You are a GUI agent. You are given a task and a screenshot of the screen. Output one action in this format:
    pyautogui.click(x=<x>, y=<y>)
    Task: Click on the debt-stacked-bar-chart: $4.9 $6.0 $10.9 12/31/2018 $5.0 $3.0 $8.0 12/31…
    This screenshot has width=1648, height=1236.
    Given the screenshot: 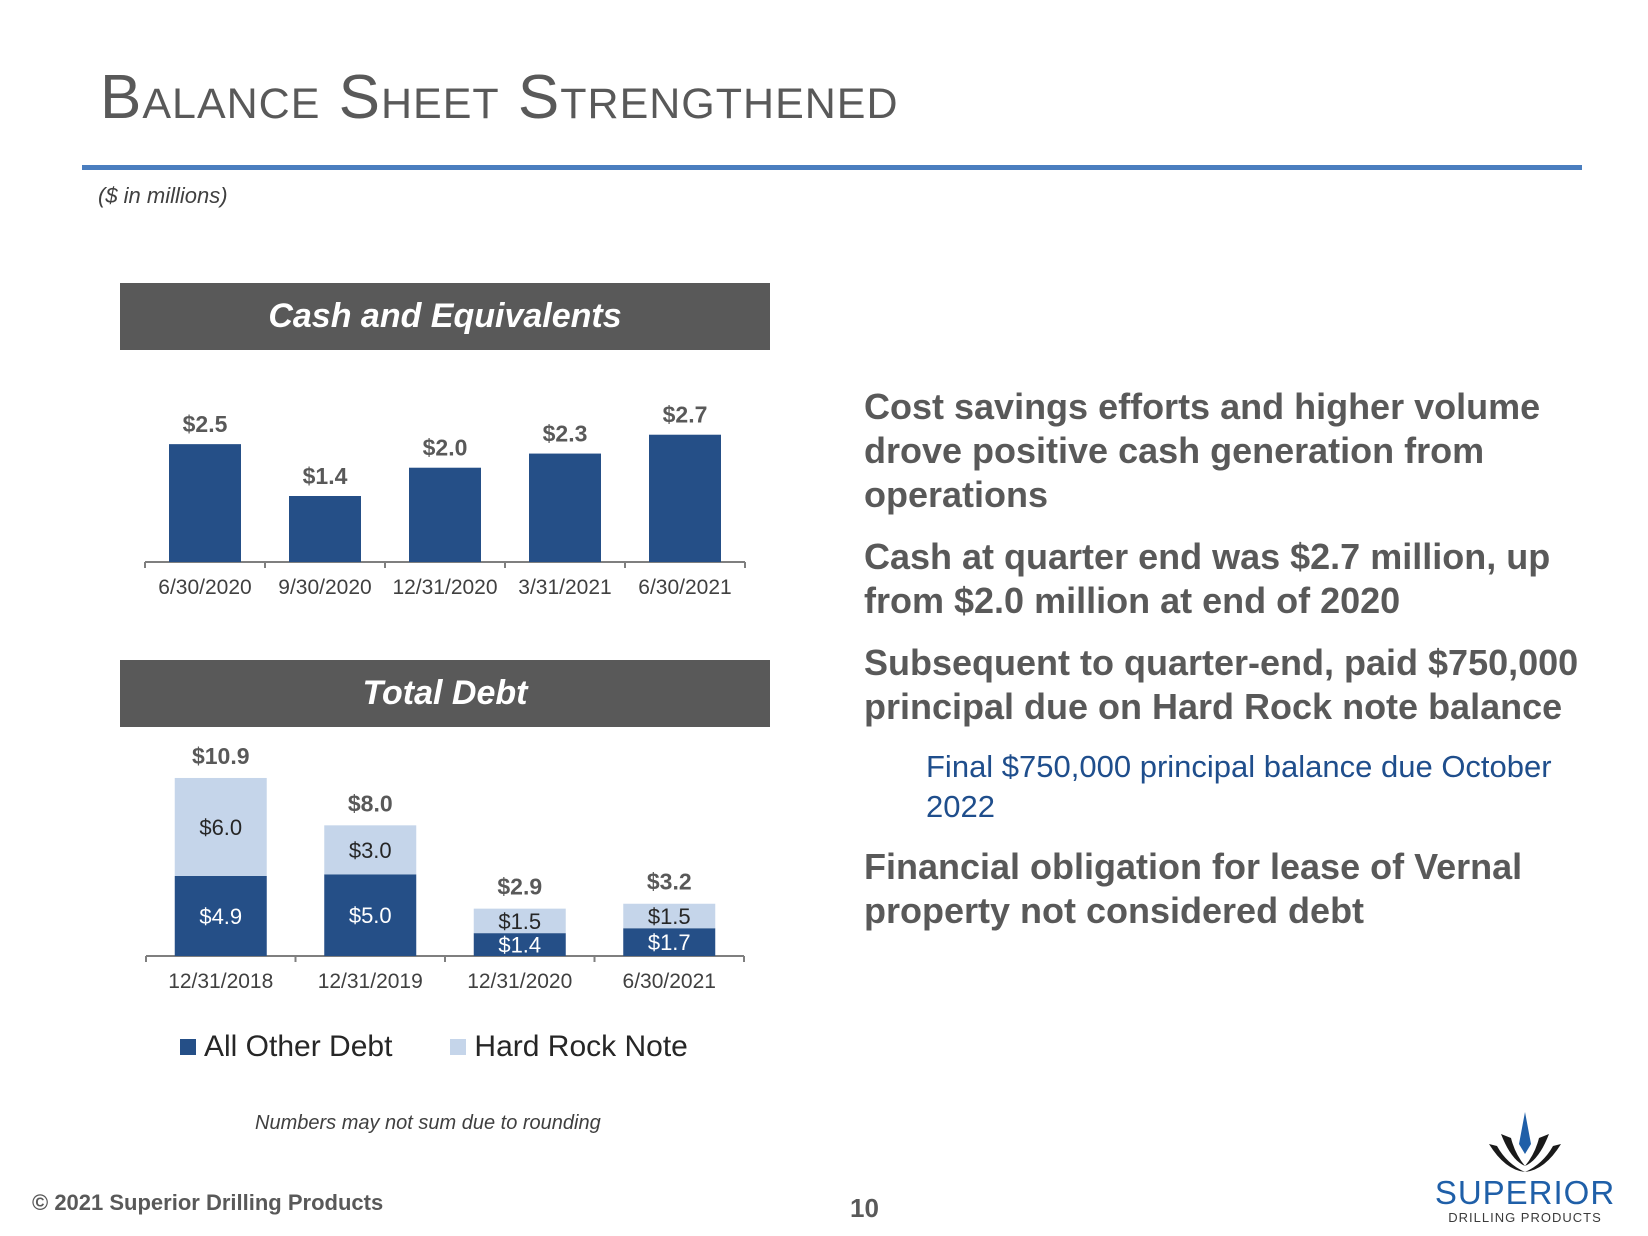 What is the action you would take?
    pyautogui.click(x=445, y=868)
    